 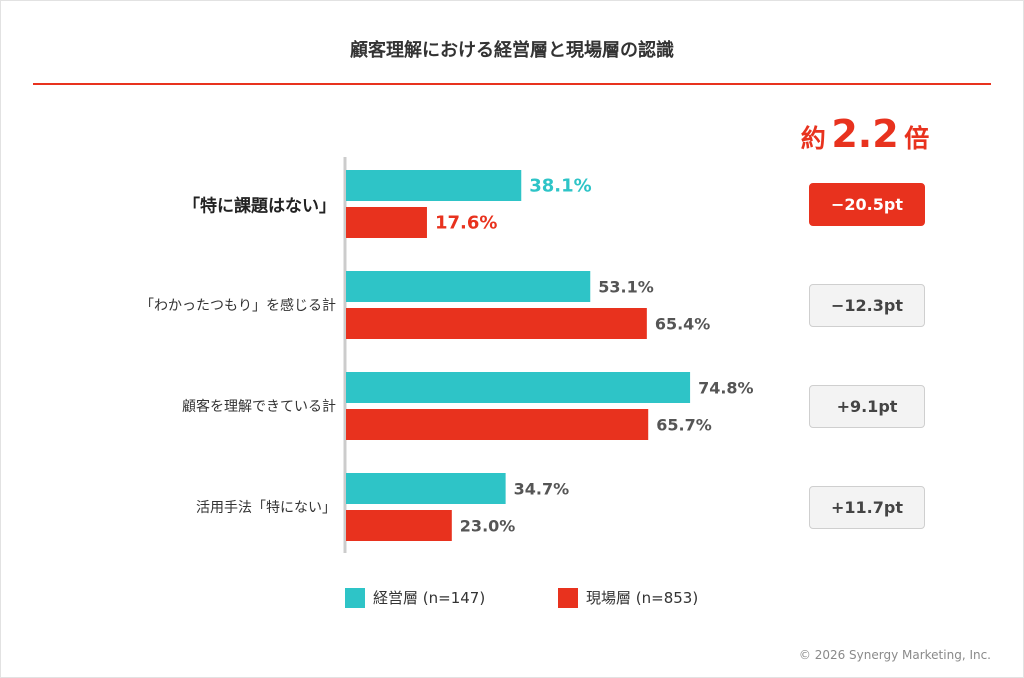 I want to click on difference-badge: +11.7pt, so click(x=867, y=507).